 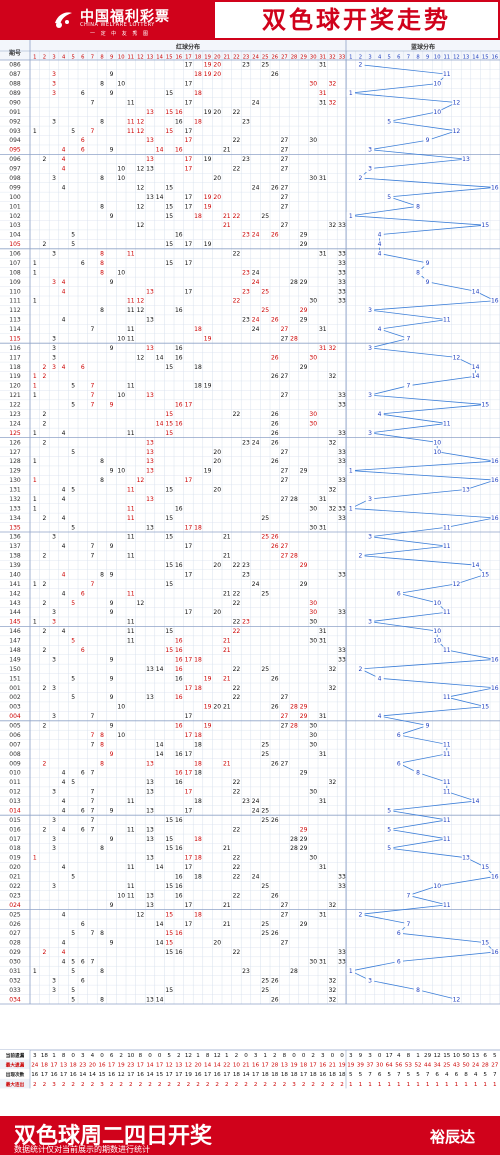 What do you see at coordinates (15, 263) in the screenshot?
I see `issue-label: 107` at bounding box center [15, 263].